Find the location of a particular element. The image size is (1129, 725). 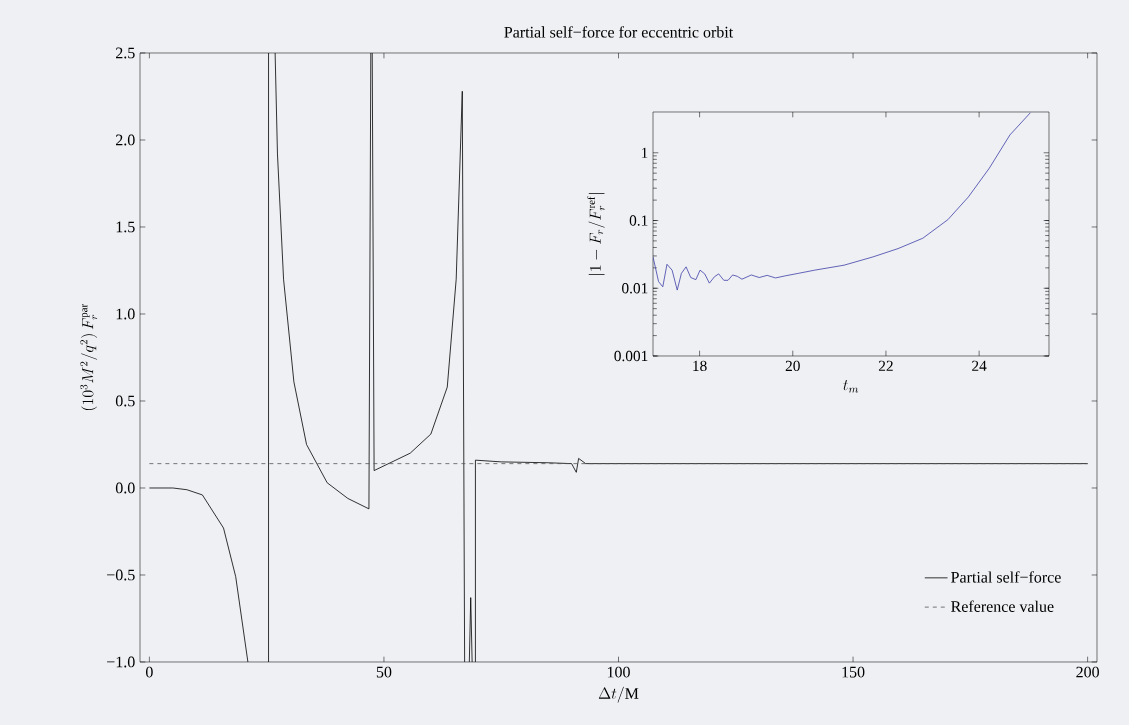

y-tick-label: −0.5 is located at coordinates (121, 575).